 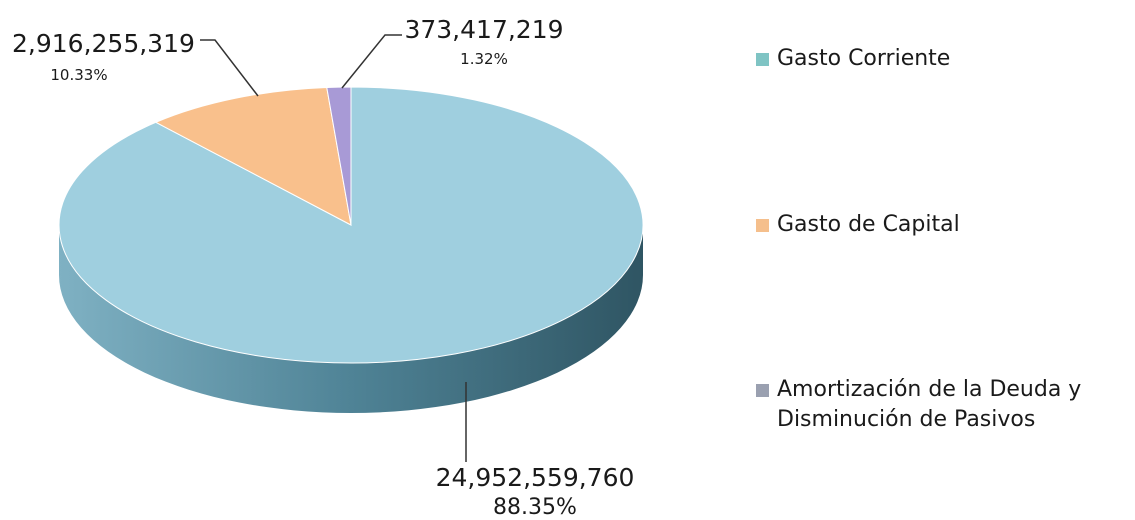 I want to click on data-label-value-amortizacion: 373,417,219, so click(x=483, y=29).